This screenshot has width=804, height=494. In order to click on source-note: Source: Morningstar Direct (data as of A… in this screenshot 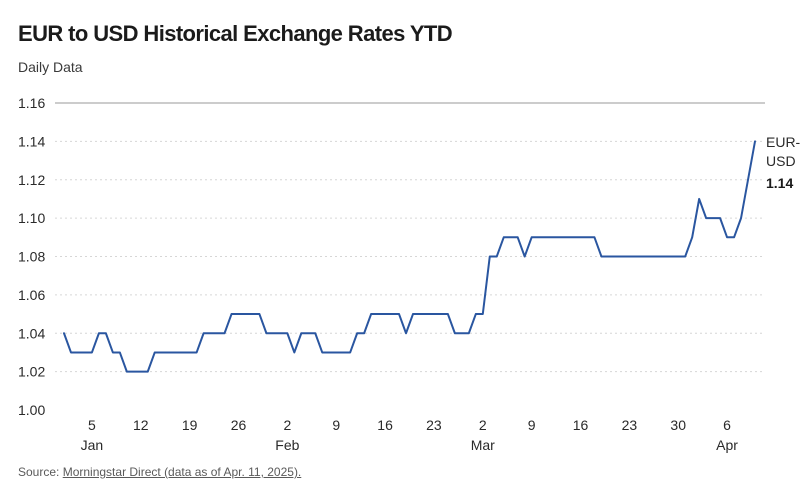, I will do `click(159, 472)`.